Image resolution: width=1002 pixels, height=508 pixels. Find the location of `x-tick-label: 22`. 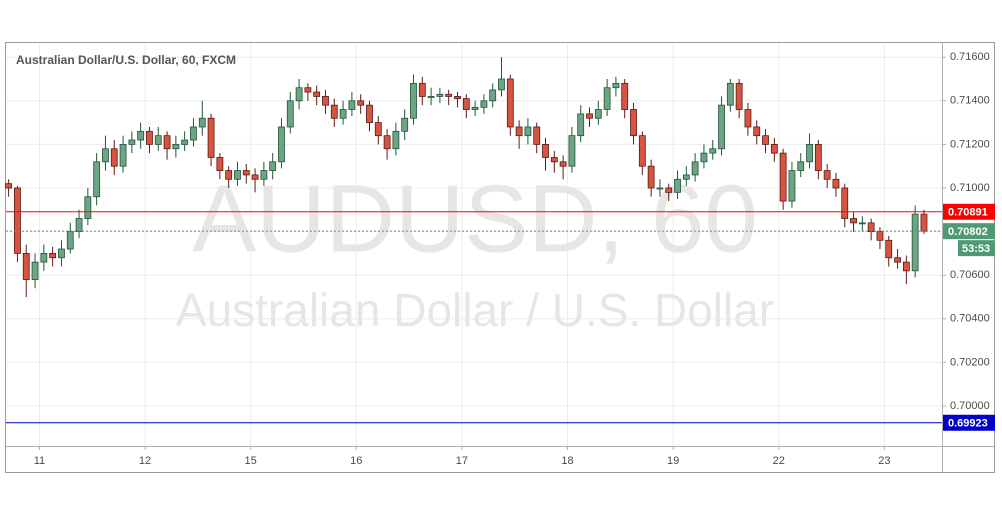

x-tick-label: 22 is located at coordinates (779, 461).